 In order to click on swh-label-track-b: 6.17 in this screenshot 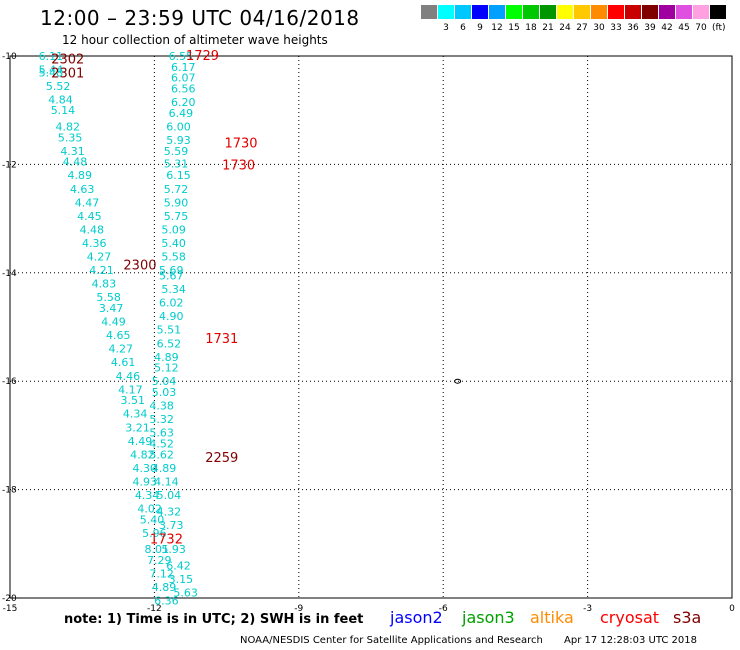, I will do `click(183, 67)`.